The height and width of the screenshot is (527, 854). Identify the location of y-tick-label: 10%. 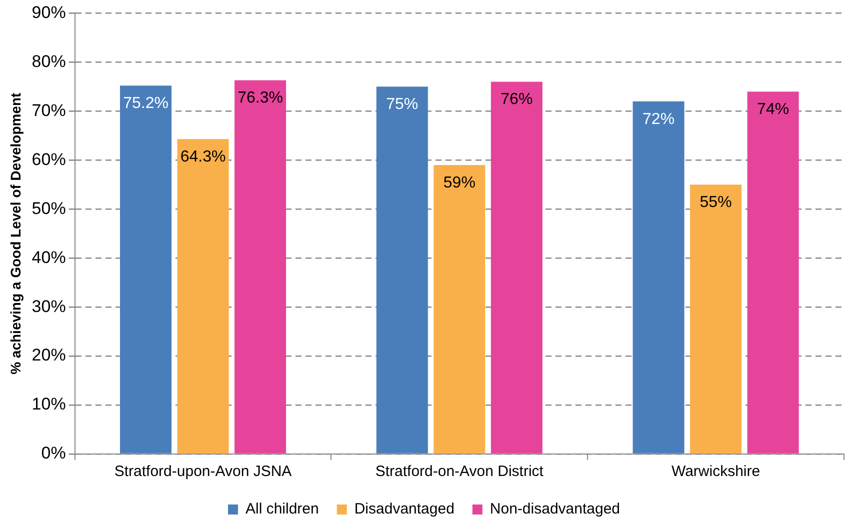
(49, 404).